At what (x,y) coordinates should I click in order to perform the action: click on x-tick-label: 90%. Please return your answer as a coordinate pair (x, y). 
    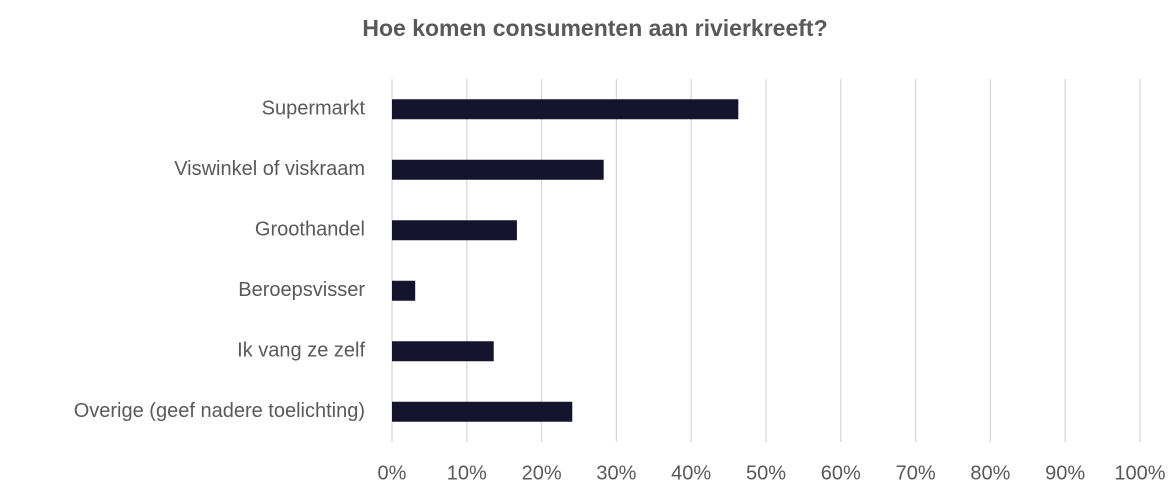
    Looking at the image, I should click on (1065, 473).